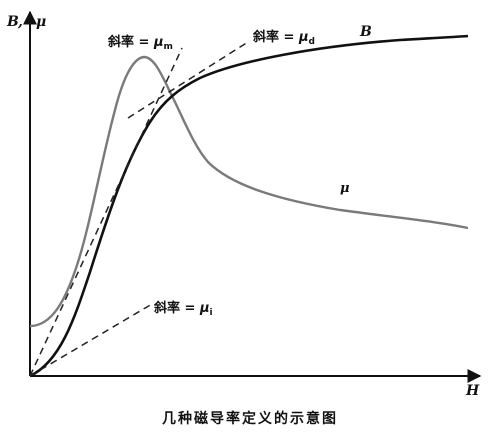 Image resolution: width=500 pixels, height=441 pixels. I want to click on slope-line-mu-i, so click(91, 340).